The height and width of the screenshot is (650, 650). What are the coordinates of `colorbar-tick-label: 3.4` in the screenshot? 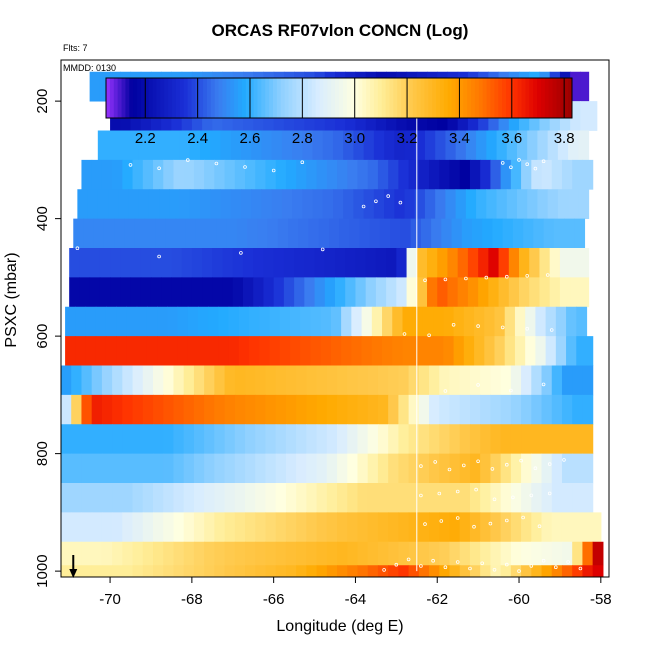 It's located at (459, 138).